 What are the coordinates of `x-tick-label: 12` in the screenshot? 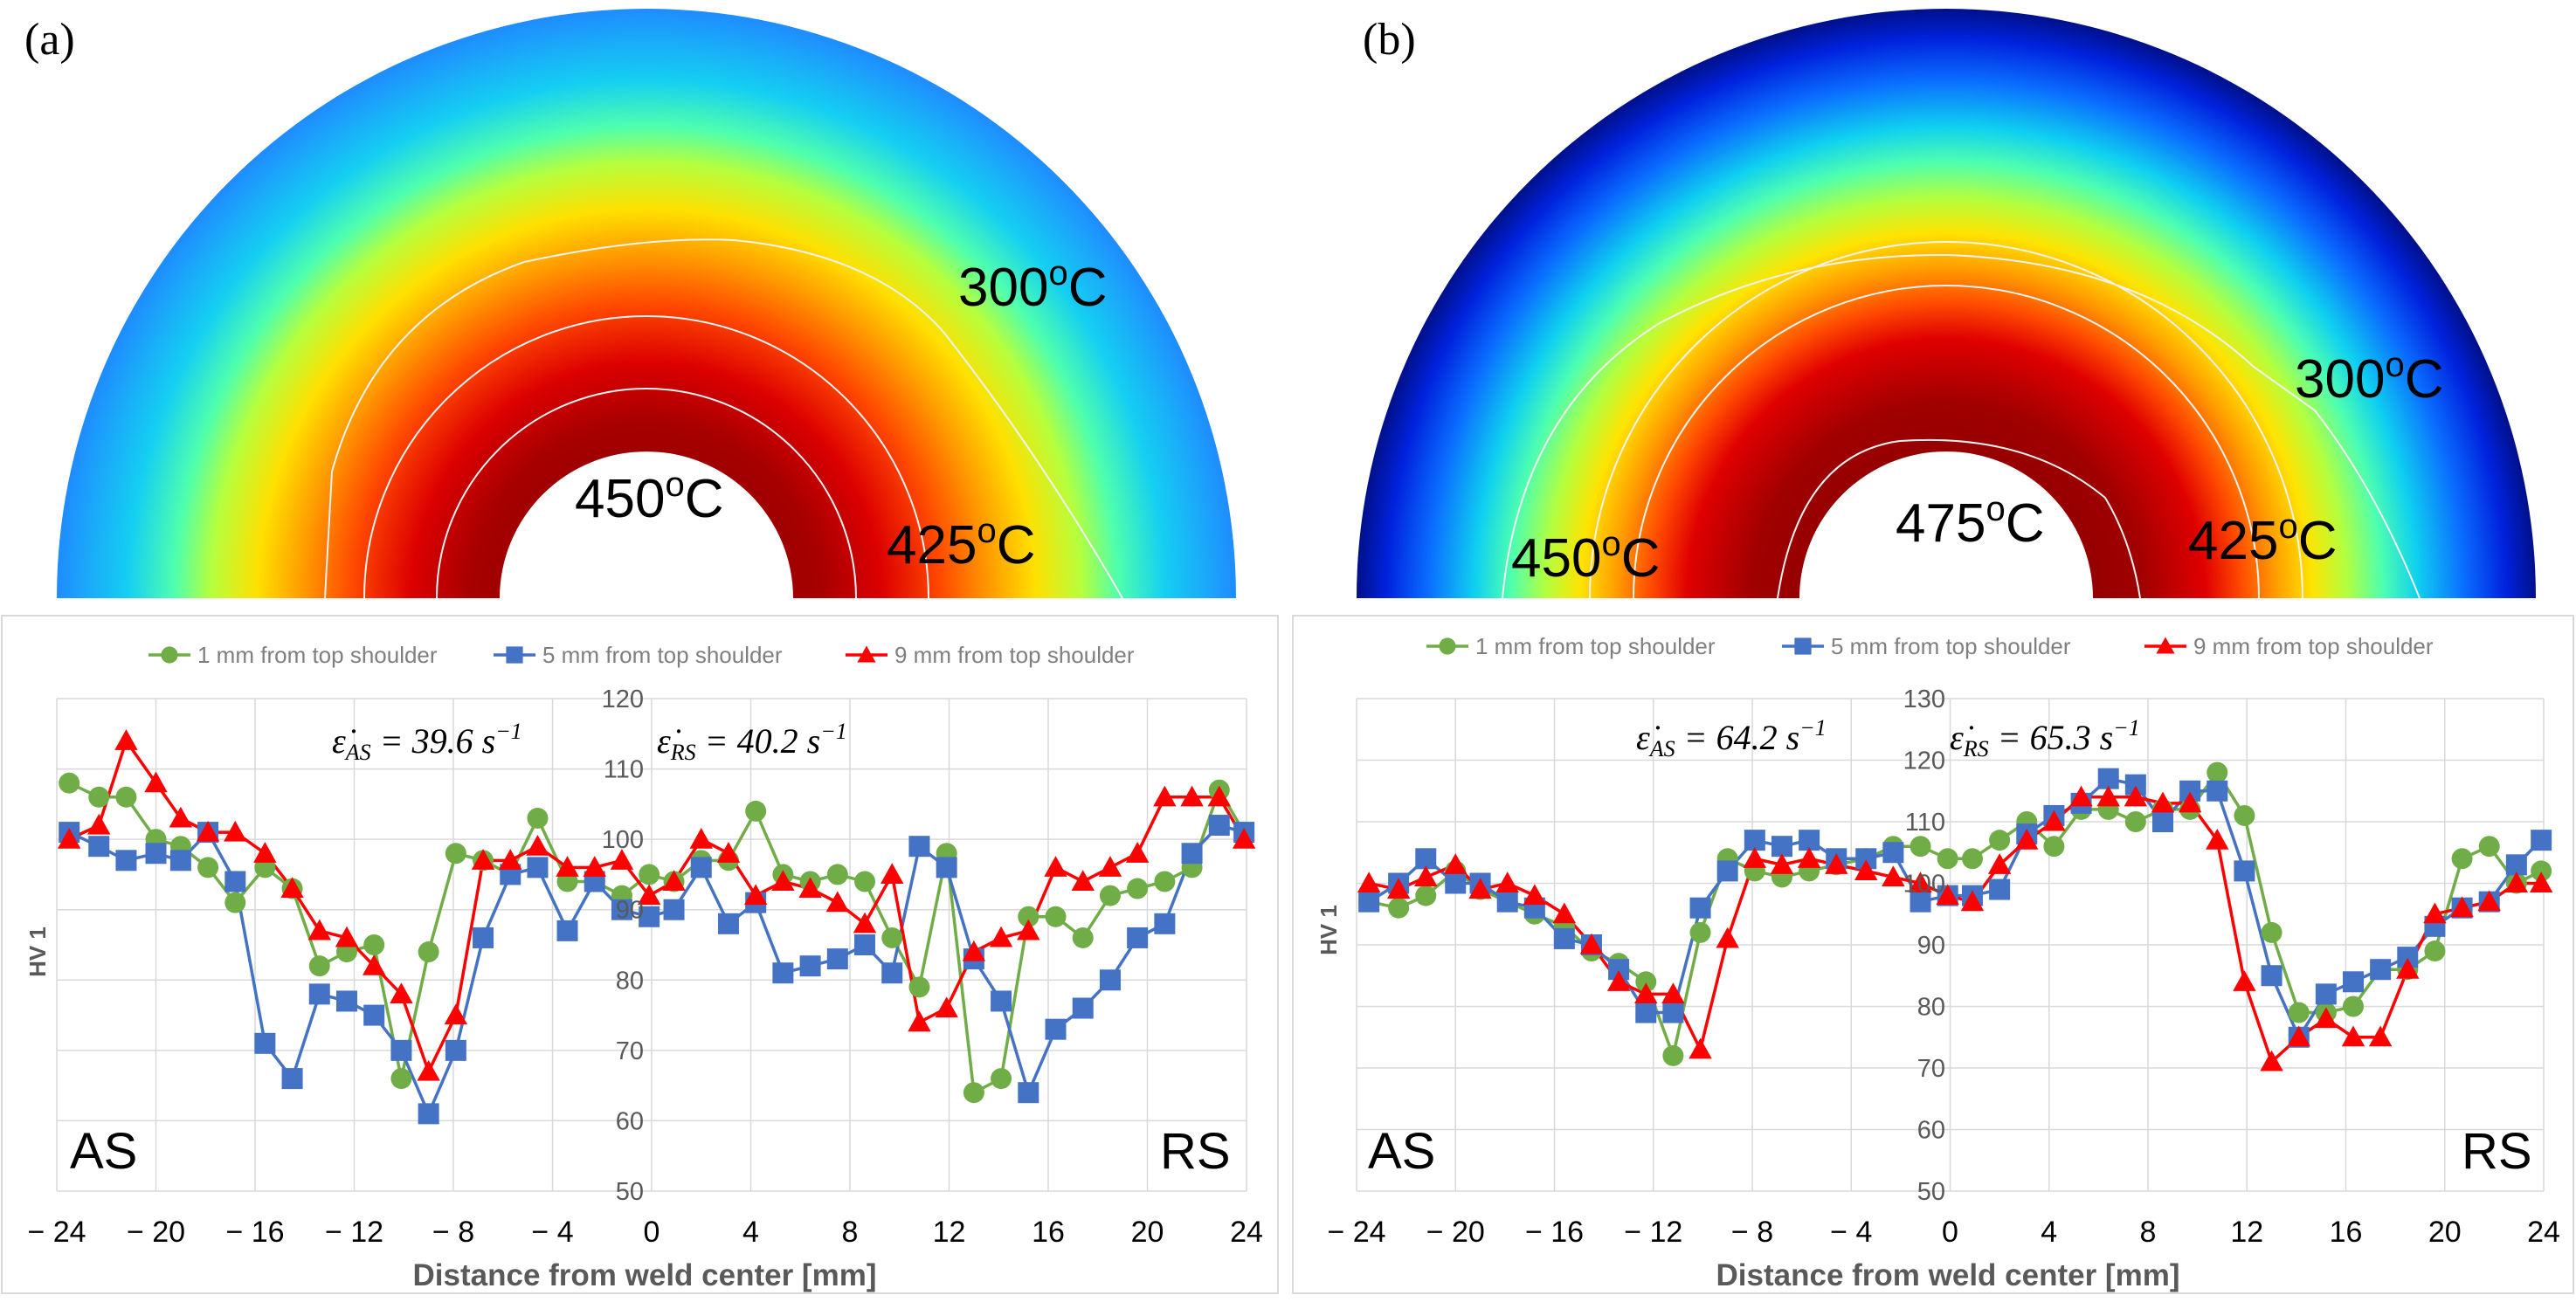 It's located at (2246, 1232).